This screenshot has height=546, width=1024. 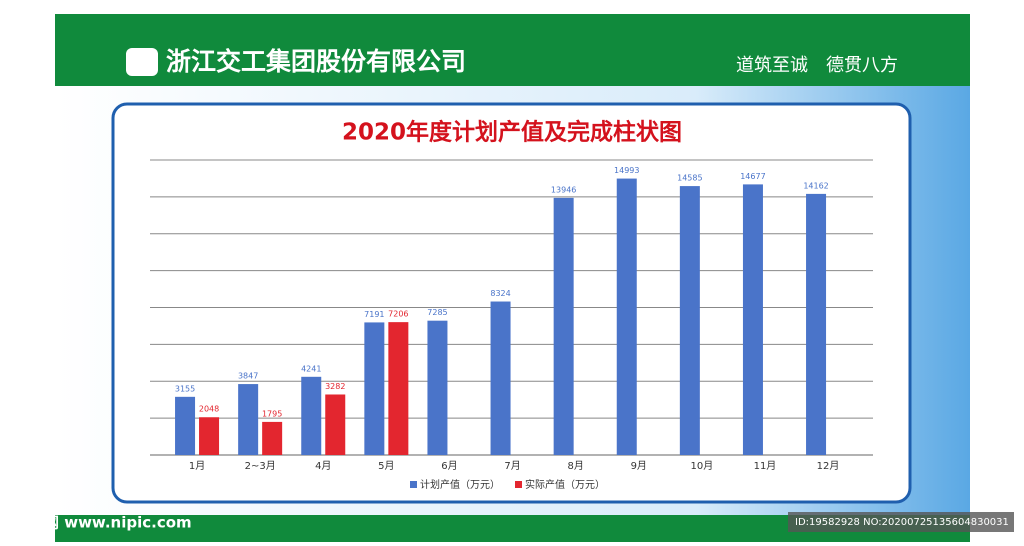 I want to click on value-label: 14585, so click(x=689, y=178).